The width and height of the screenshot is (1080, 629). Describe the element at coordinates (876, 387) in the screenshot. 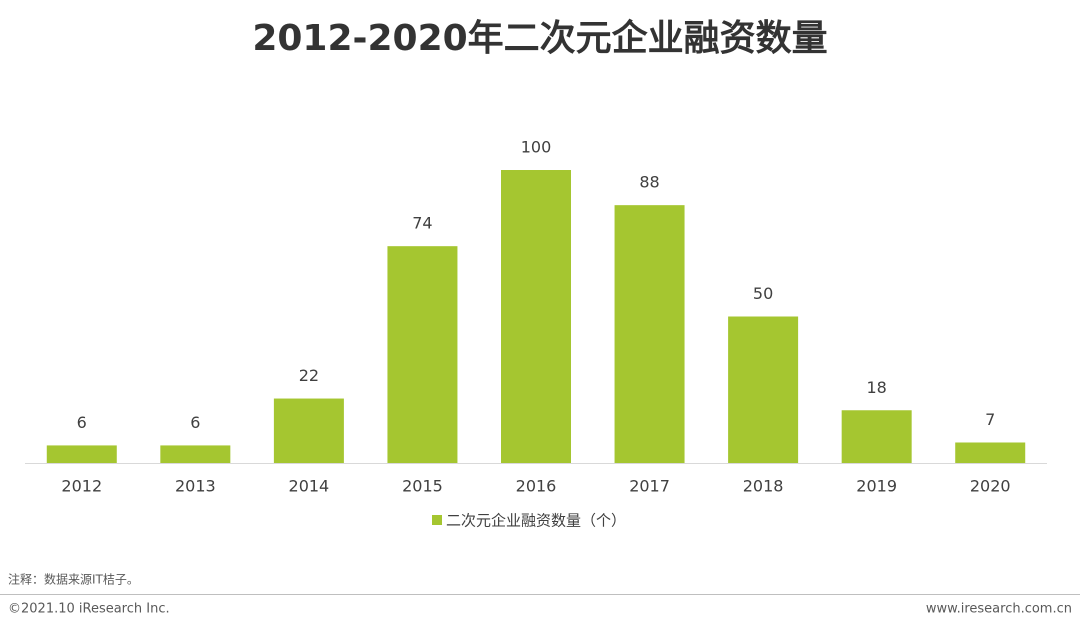

I see `data-label: 18` at that location.